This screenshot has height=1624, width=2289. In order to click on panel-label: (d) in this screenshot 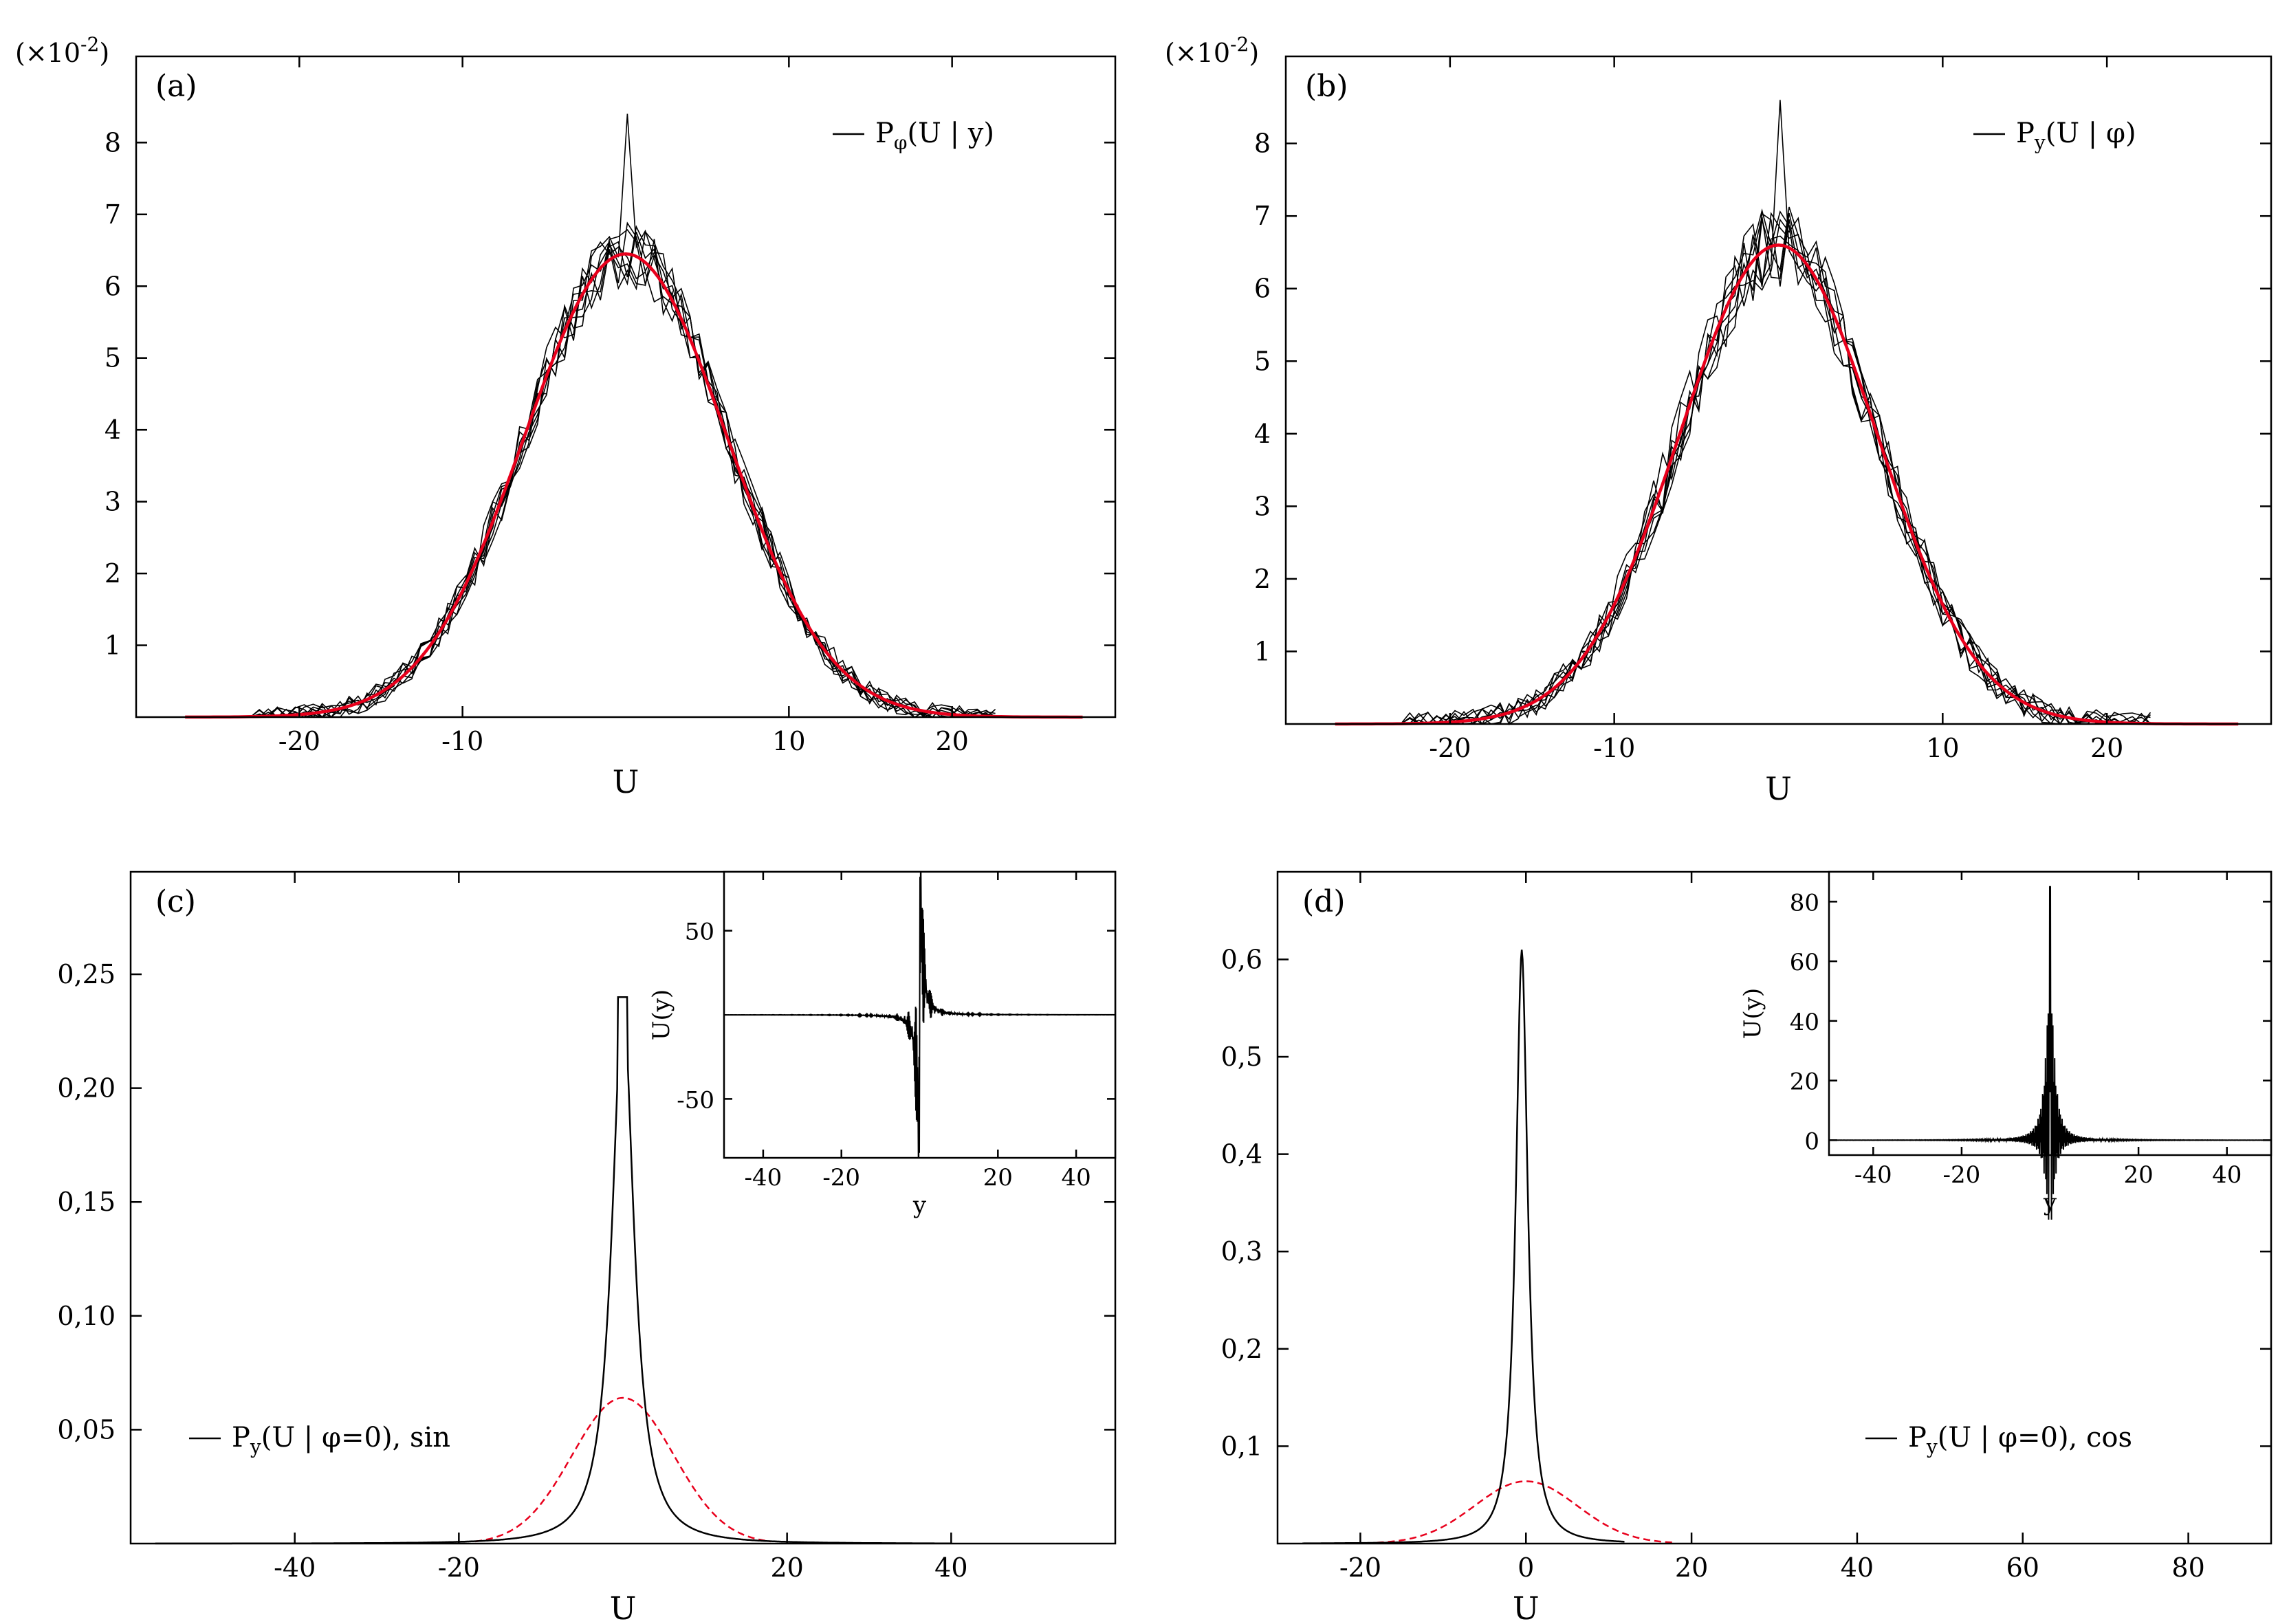, I will do `click(1324, 901)`.